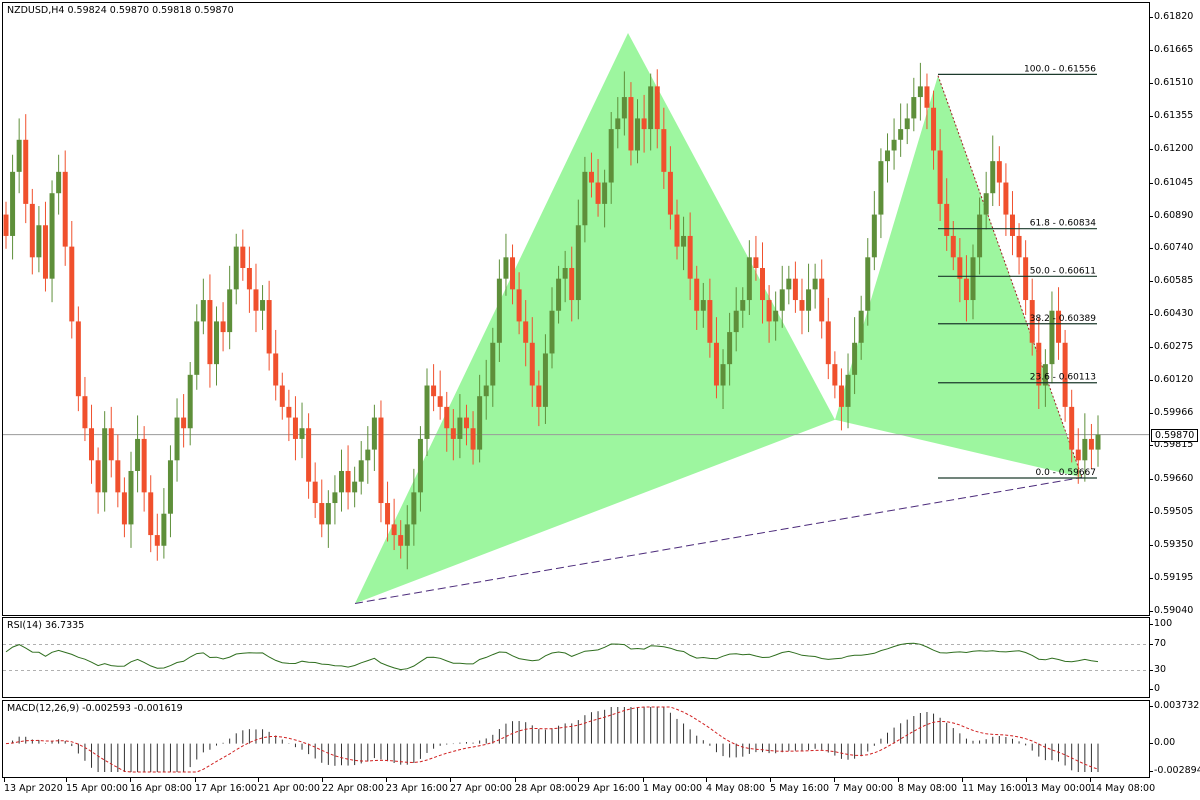 The height and width of the screenshot is (800, 1200). Describe the element at coordinates (1171, 511) in the screenshot. I see `price-tick-label: 0.59505` at that location.